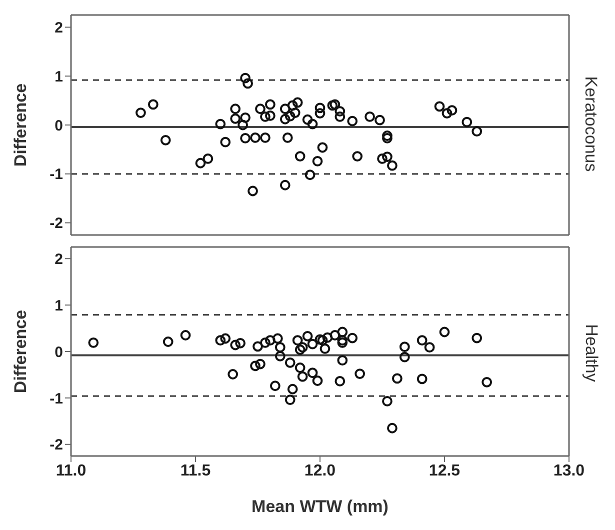 The height and width of the screenshot is (530, 615). I want to click on x-axis-title: Mean WTW (mm), so click(320, 506).